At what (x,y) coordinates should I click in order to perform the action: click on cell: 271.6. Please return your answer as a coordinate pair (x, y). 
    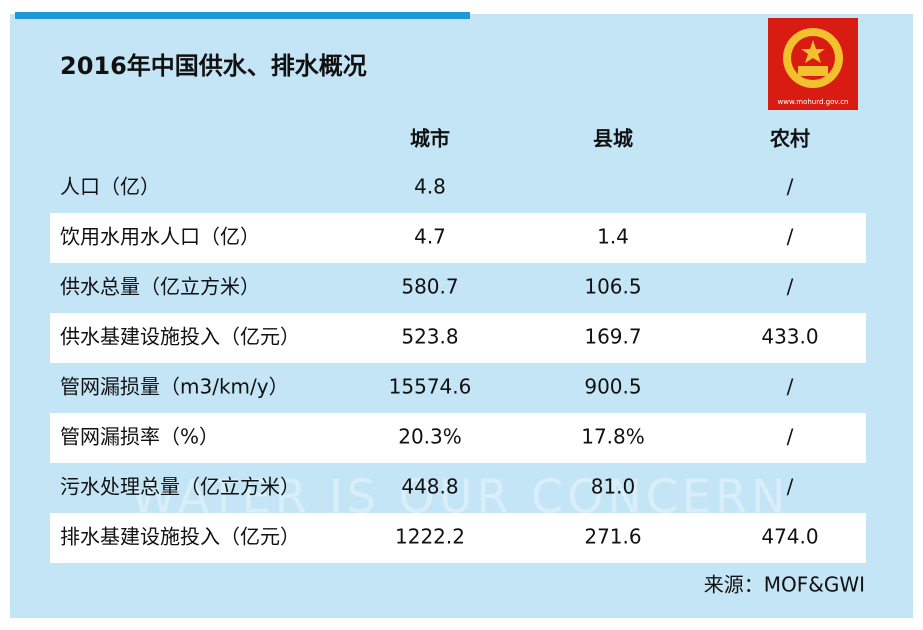
    Looking at the image, I should click on (612, 537).